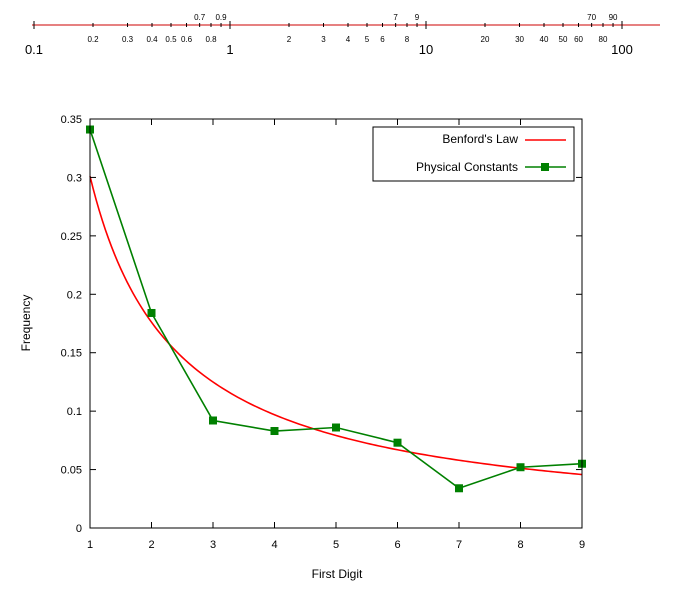 Image resolution: width=677 pixels, height=604 pixels. I want to click on ruler-minor-label: 90, so click(613, 17).